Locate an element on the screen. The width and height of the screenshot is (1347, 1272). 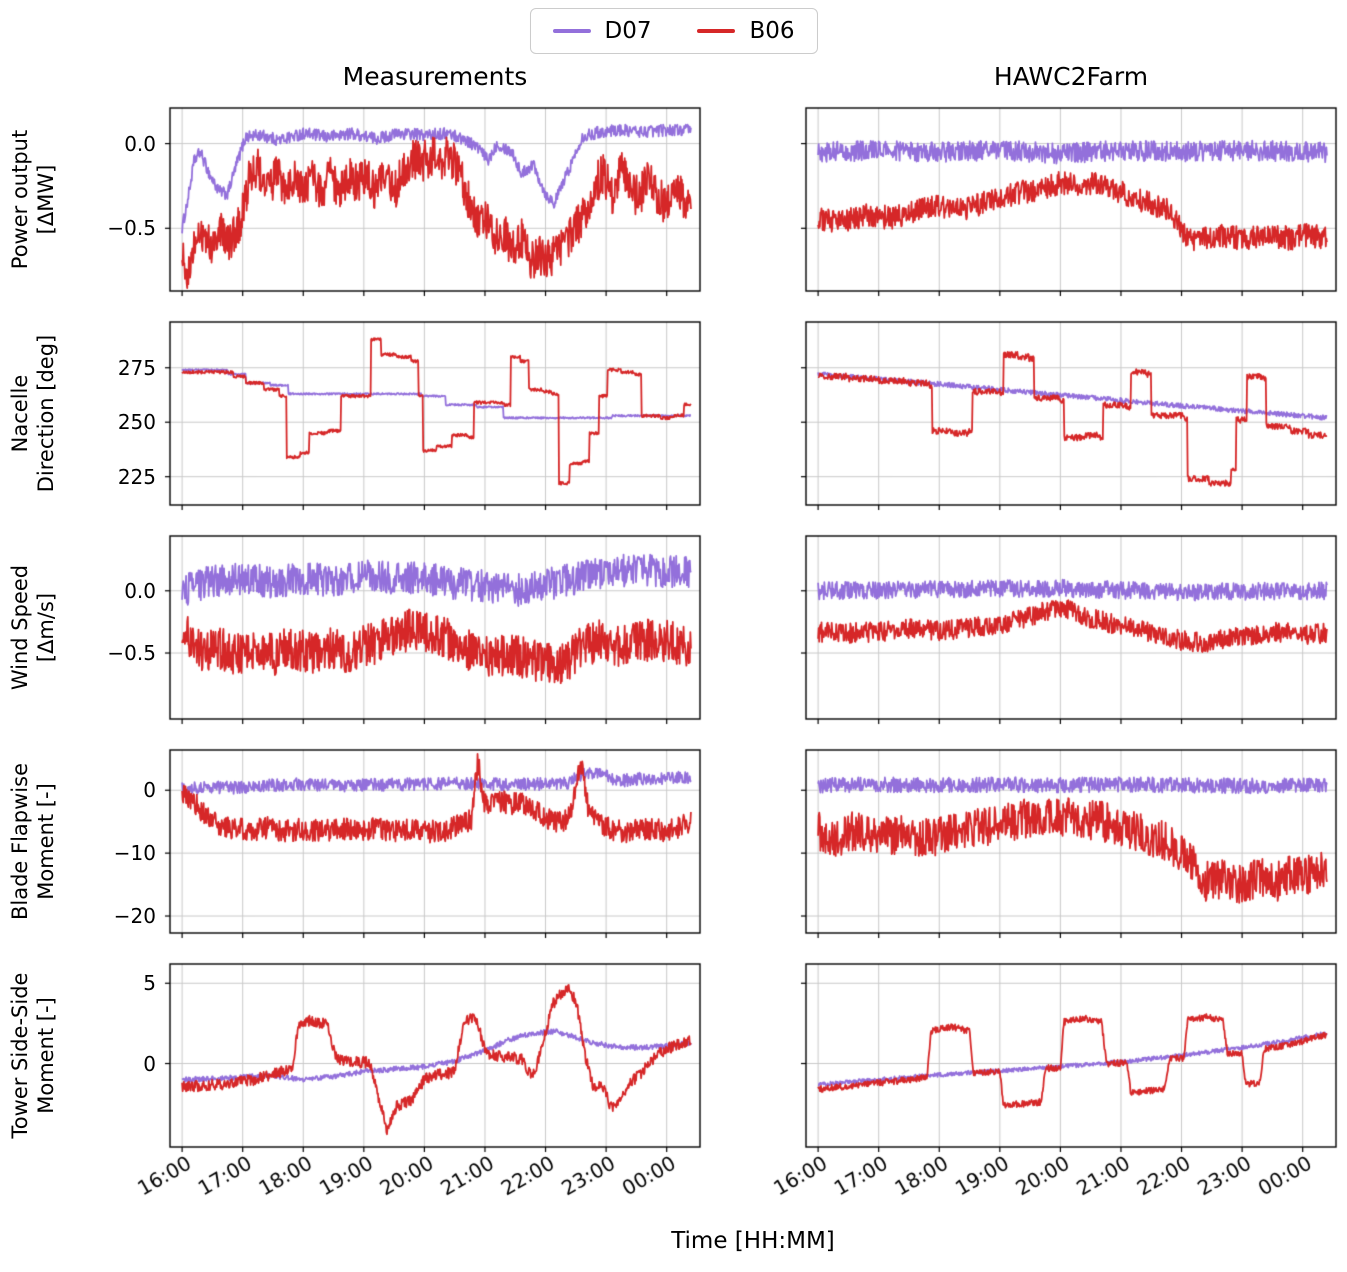
legend-label-b06: B06 is located at coordinates (772, 31).